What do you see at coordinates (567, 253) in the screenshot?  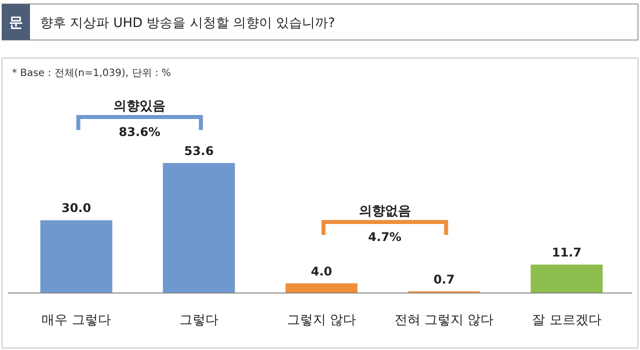 I see `data-label: 11.7` at bounding box center [567, 253].